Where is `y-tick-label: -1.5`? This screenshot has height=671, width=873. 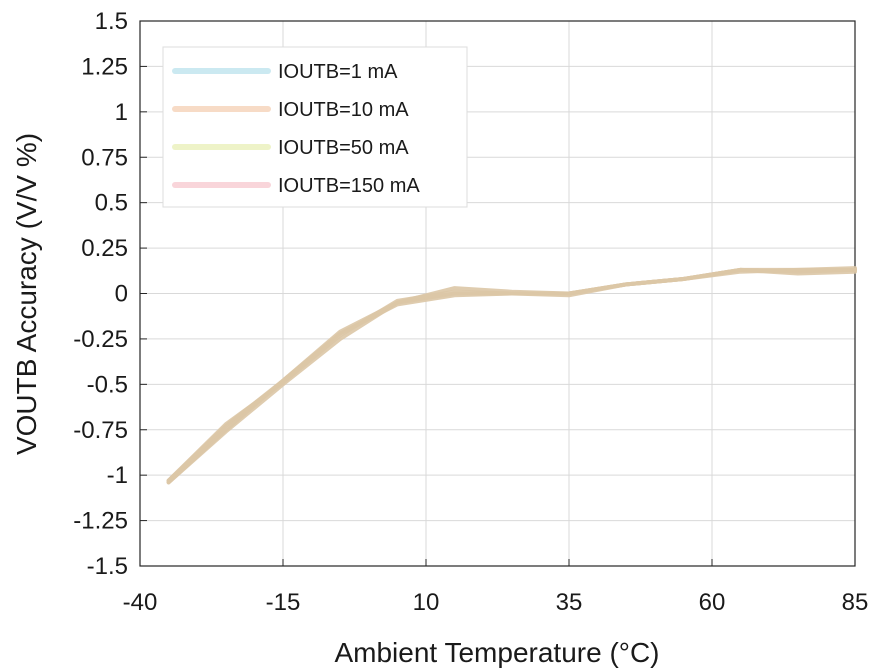
y-tick-label: -1.5 is located at coordinates (107, 566).